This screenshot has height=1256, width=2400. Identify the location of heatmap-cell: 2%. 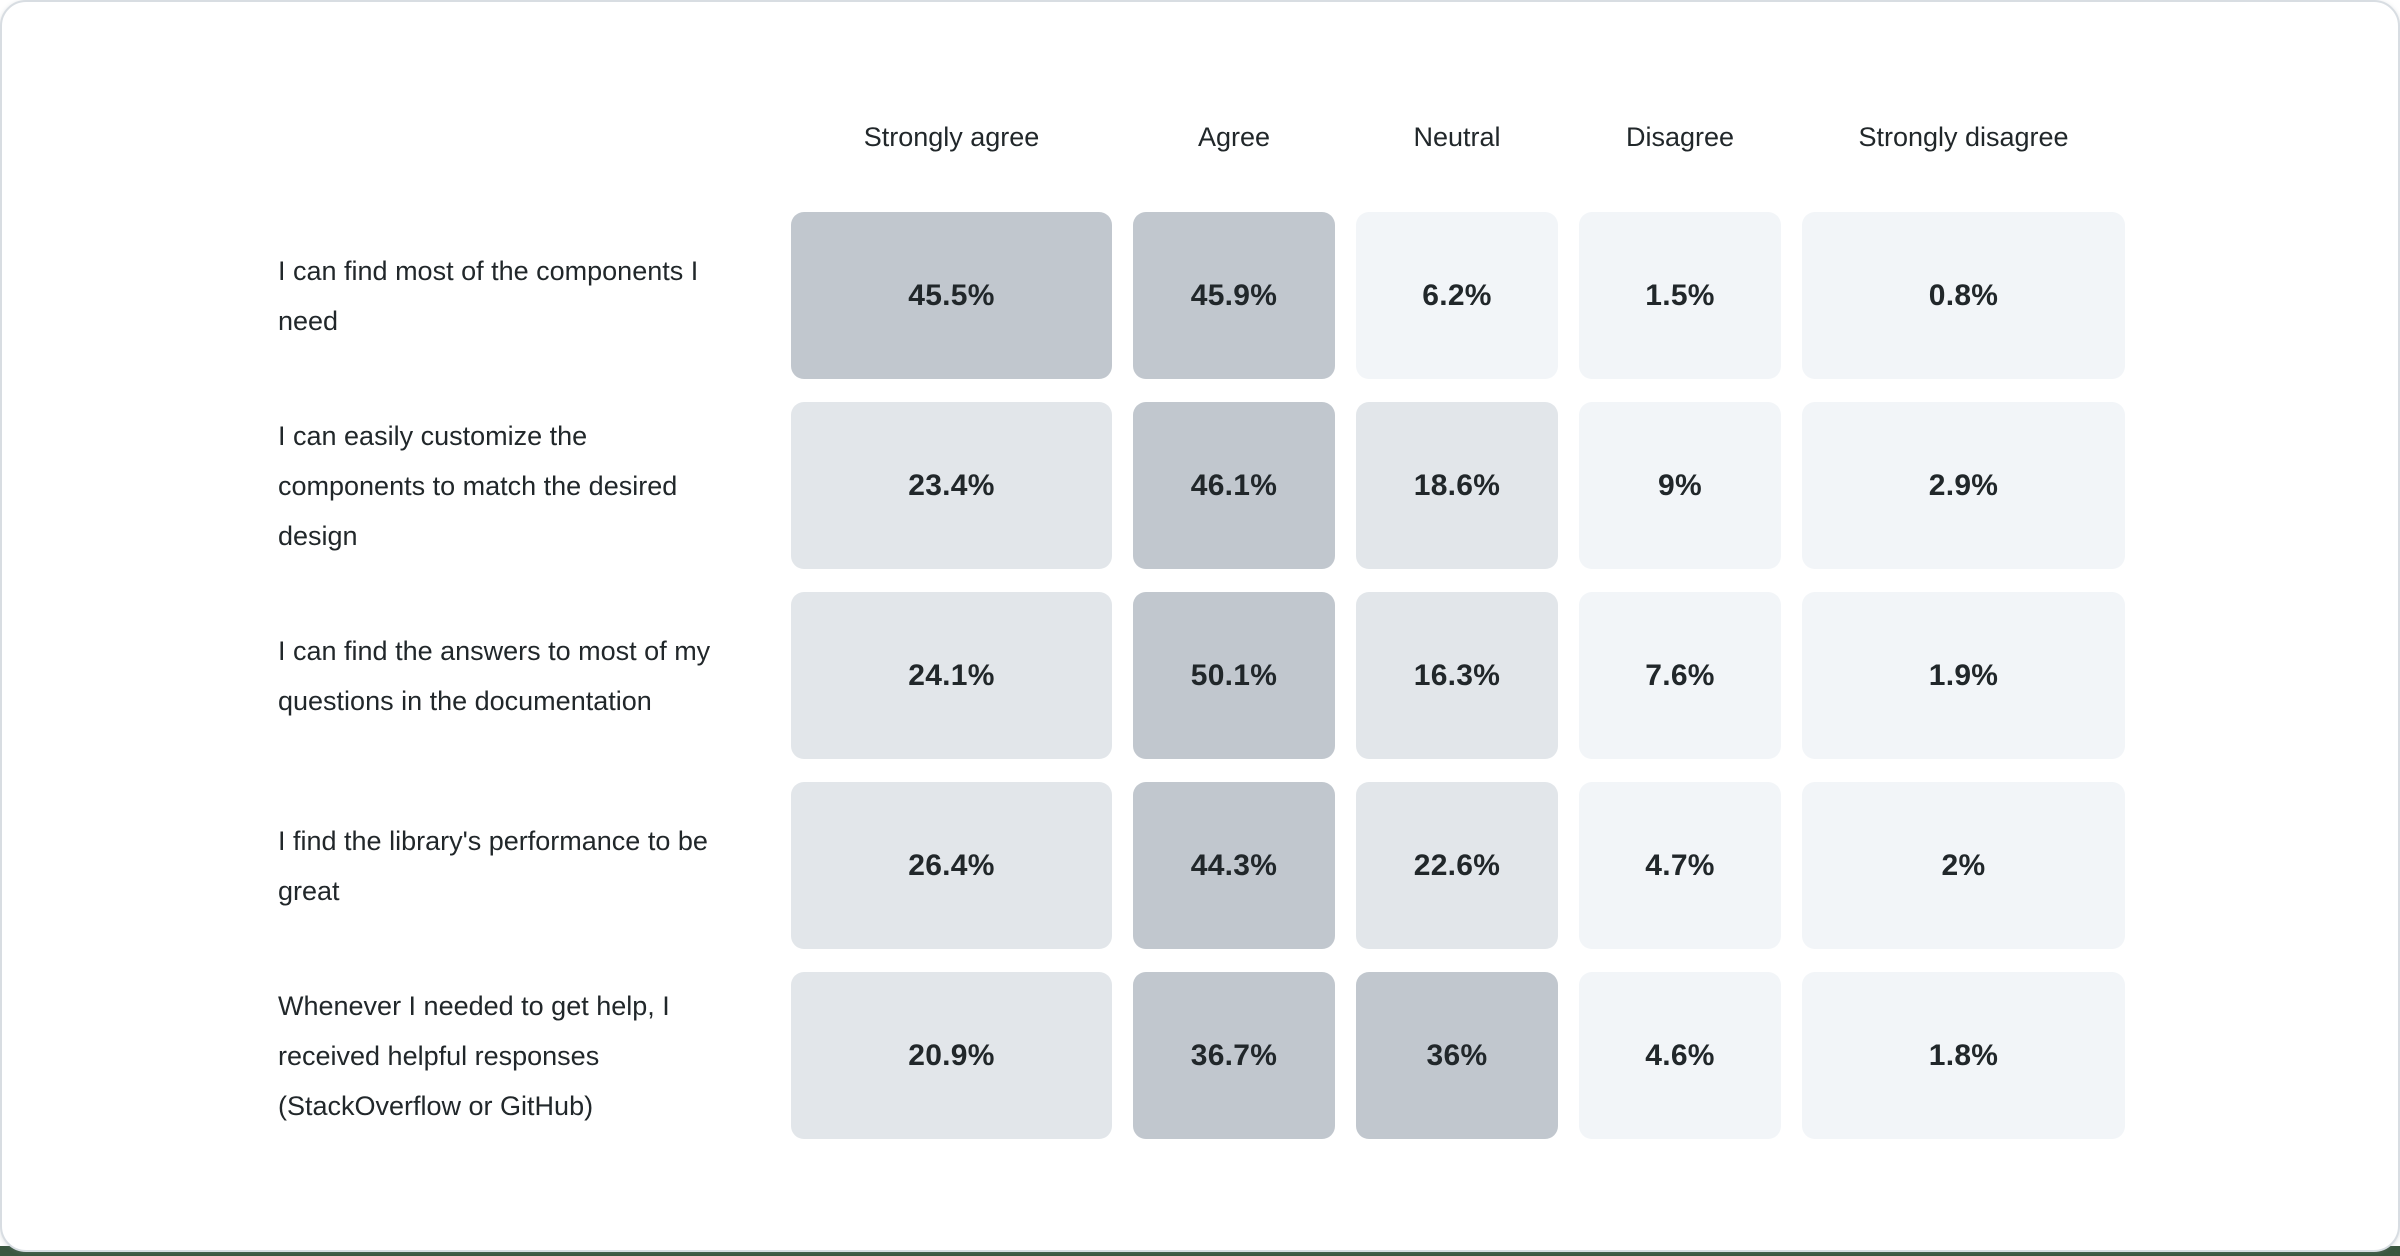
(1963, 865).